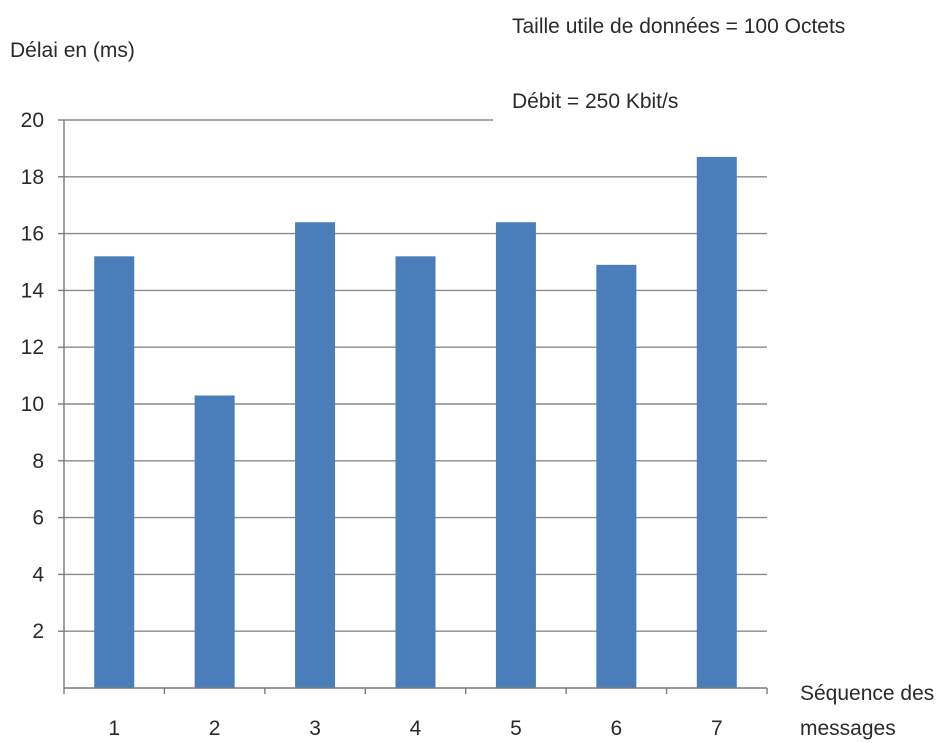 The width and height of the screenshot is (946, 743). I want to click on y-tick-label: 6, so click(38, 518).